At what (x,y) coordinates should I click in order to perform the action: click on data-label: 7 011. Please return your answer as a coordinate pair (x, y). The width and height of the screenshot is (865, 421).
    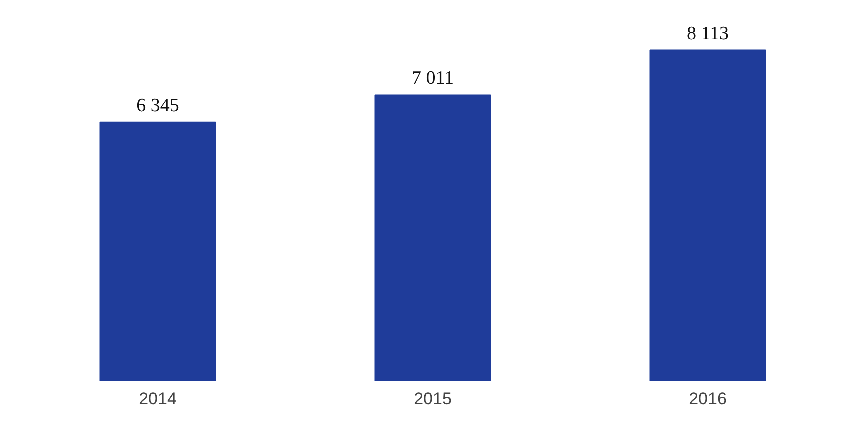
    Looking at the image, I should click on (433, 79).